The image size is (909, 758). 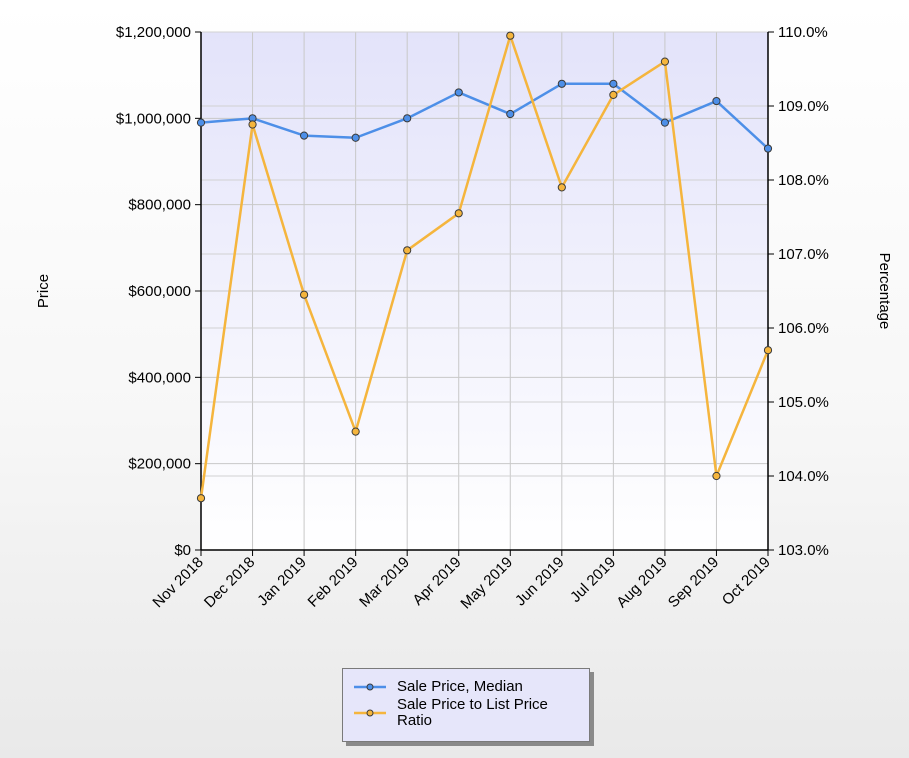 I want to click on legend-marker-median, so click(x=370, y=687).